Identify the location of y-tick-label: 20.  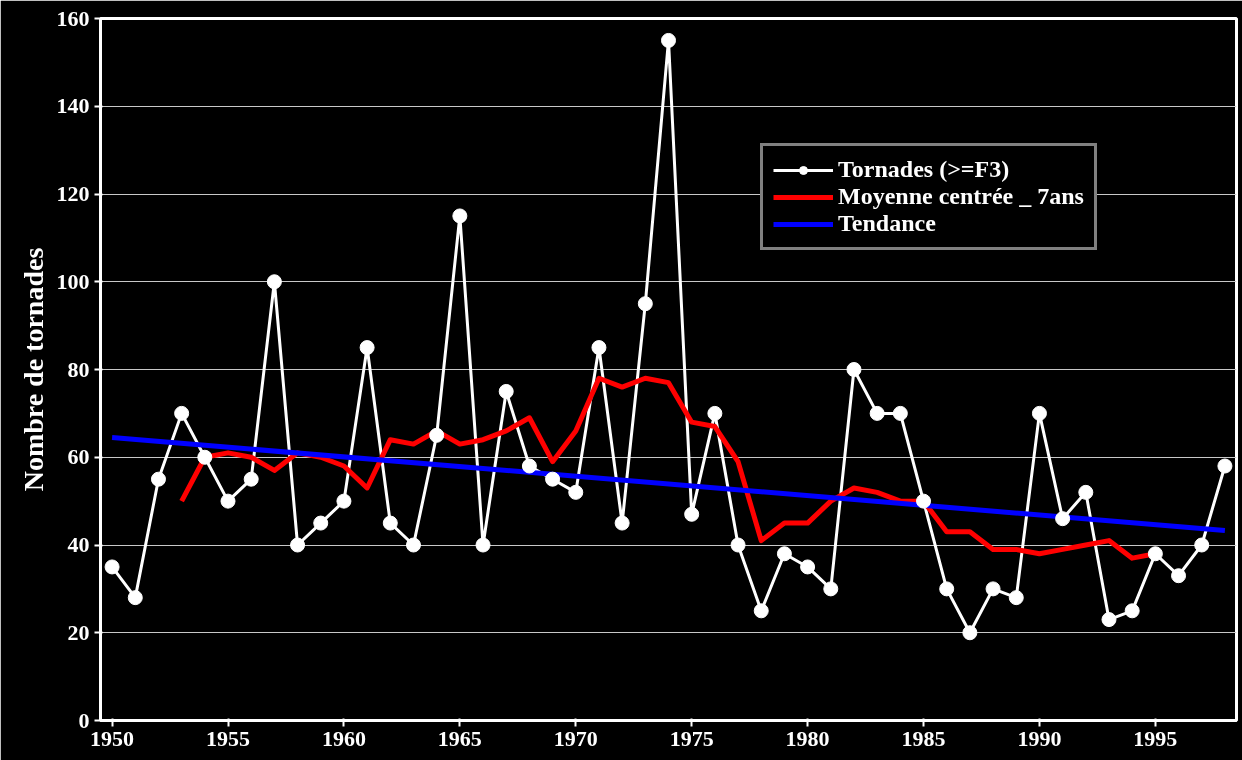
(78, 632).